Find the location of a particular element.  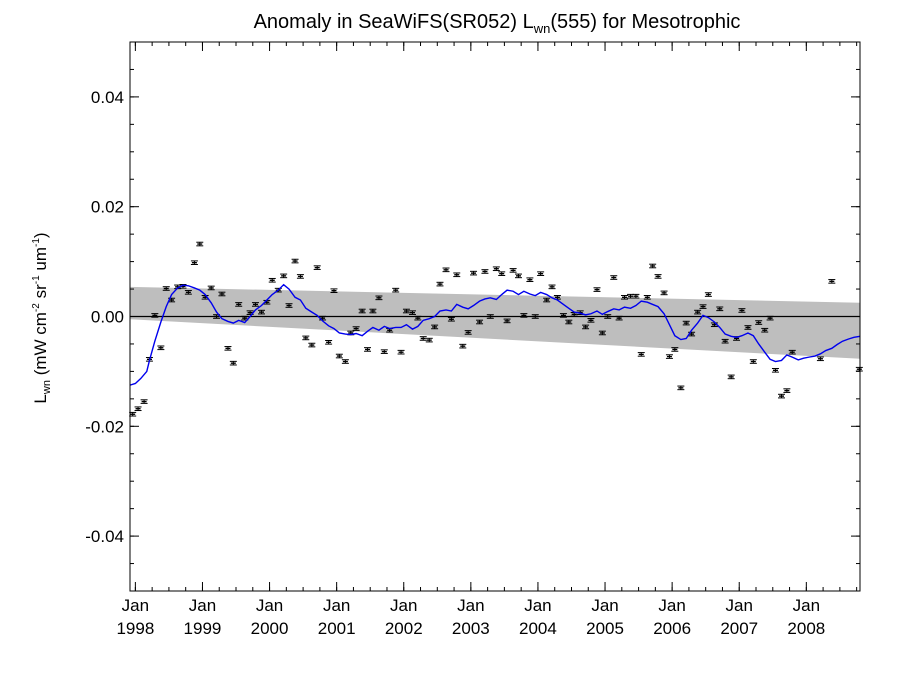

y-tick-label: 0.00 is located at coordinates (107, 317).